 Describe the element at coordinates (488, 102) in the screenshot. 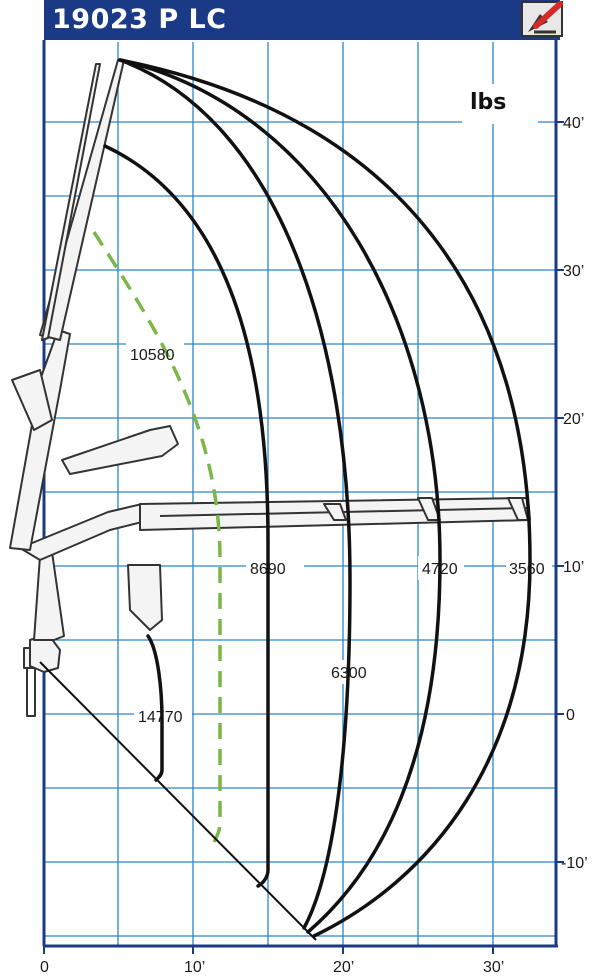

I see `unit-label: lbs` at that location.